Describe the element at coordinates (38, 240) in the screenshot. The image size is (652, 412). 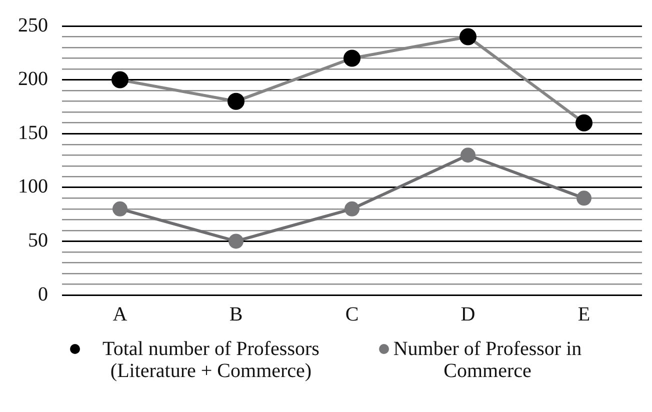
I see `y-tick-label: 50` at that location.